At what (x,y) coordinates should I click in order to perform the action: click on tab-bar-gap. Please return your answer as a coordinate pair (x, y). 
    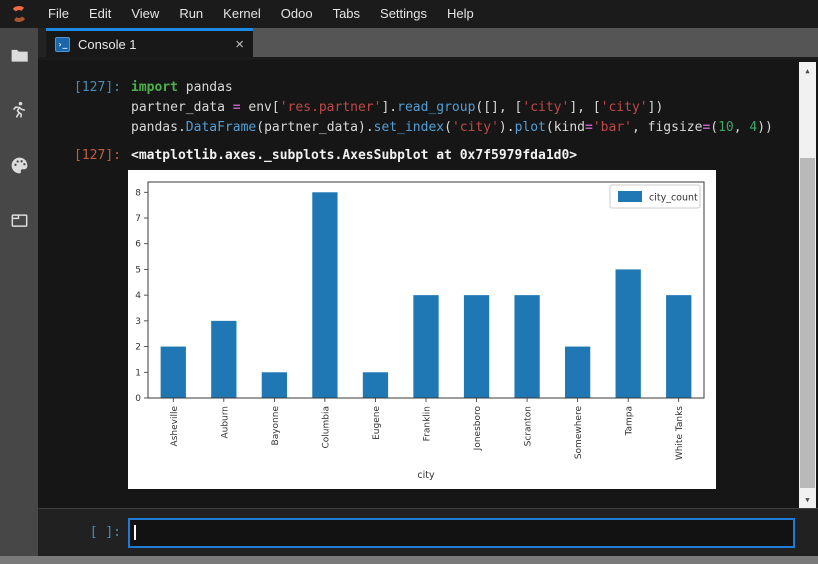
    Looking at the image, I should click on (42, 42).